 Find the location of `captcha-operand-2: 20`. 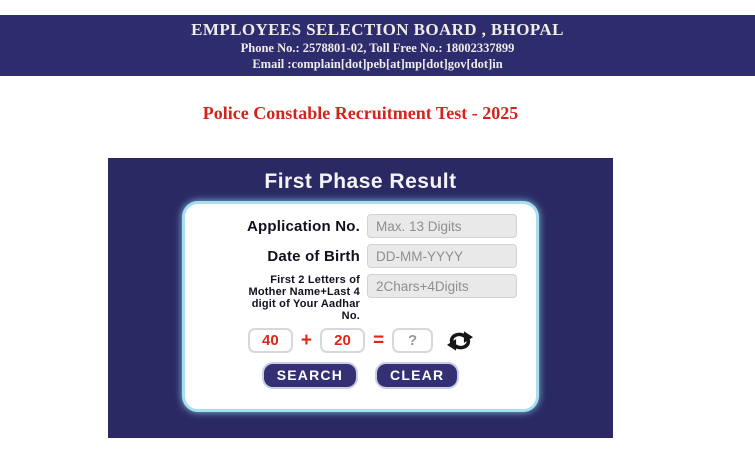

captcha-operand-2: 20 is located at coordinates (342, 340).